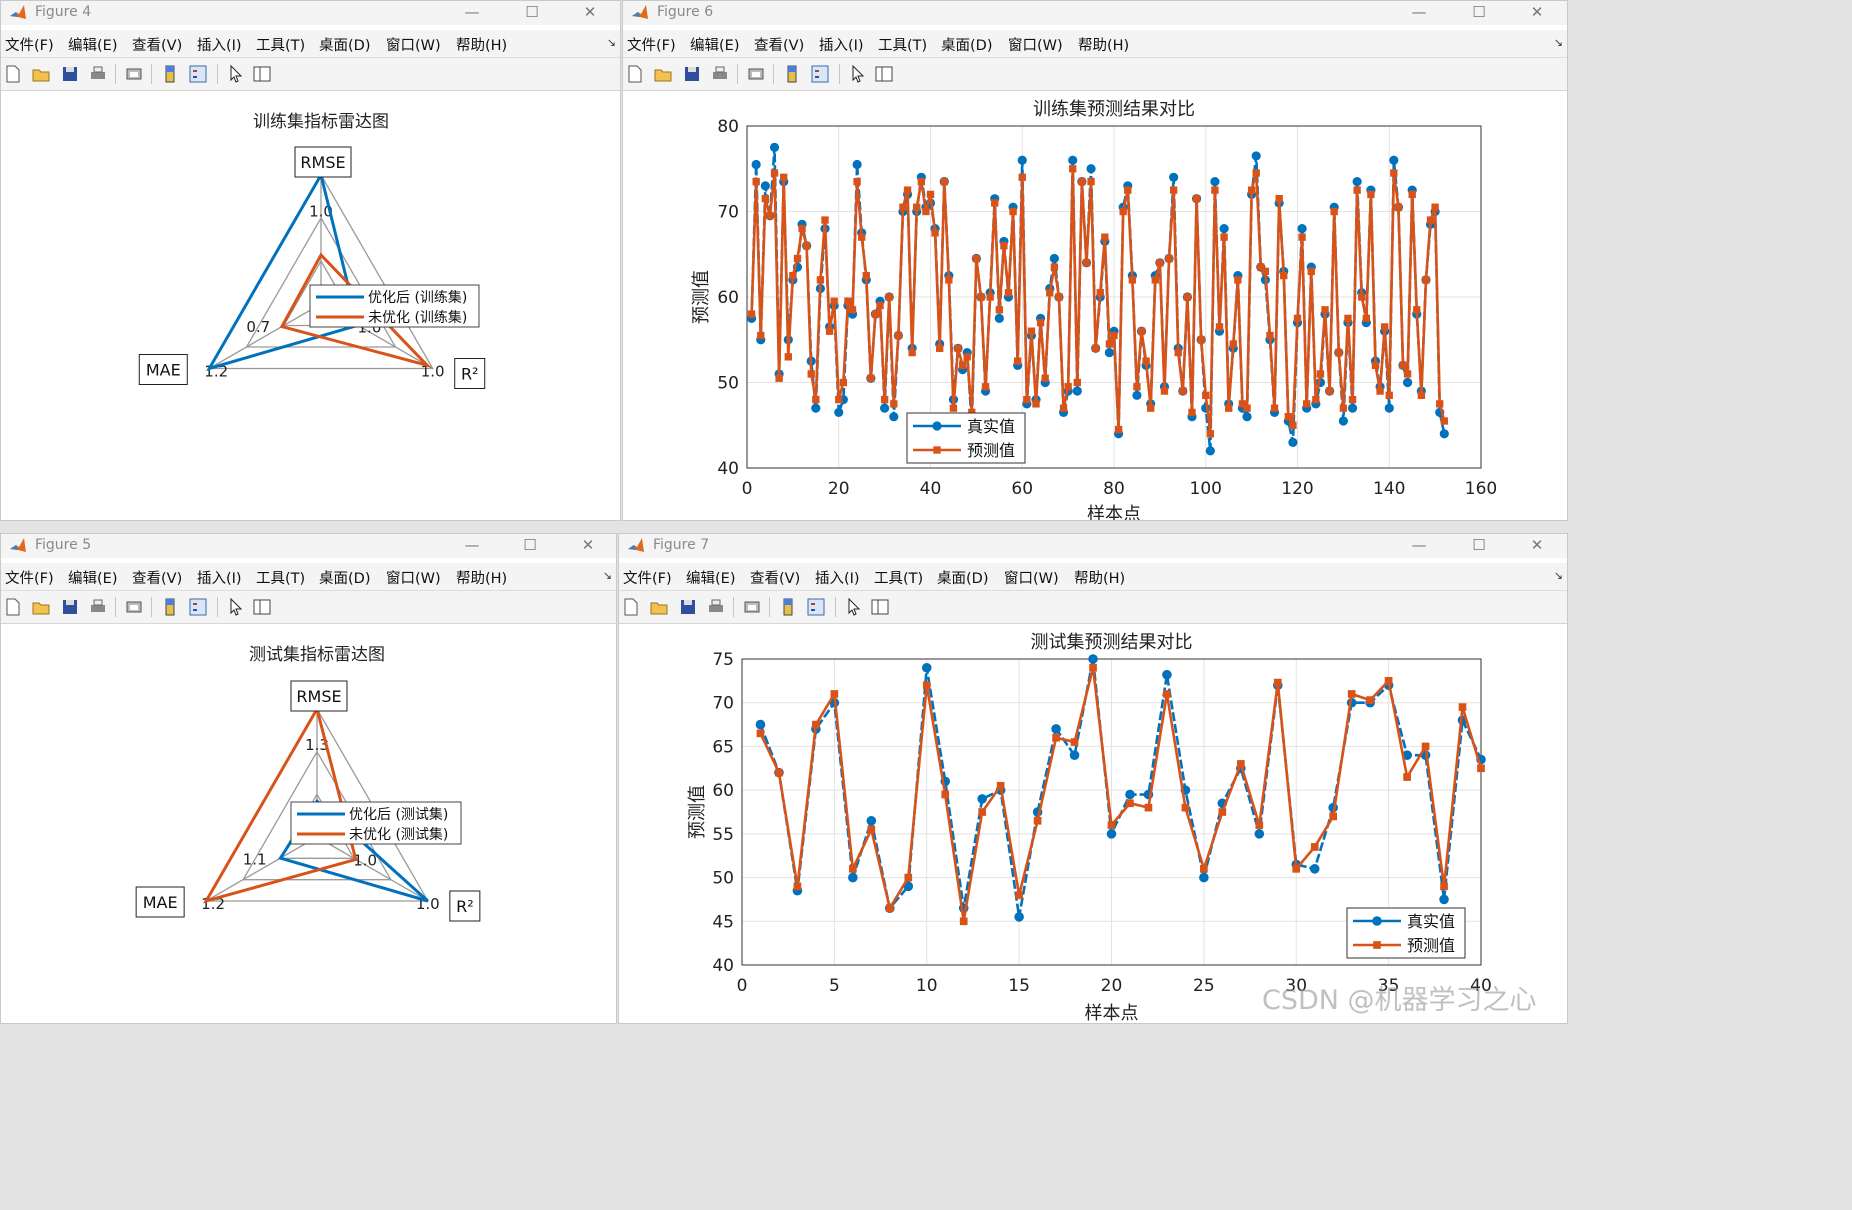 The image size is (1852, 1210). Describe the element at coordinates (310, 13) in the screenshot. I see `title-bar: Figure 4 — ☐ ✕` at that location.